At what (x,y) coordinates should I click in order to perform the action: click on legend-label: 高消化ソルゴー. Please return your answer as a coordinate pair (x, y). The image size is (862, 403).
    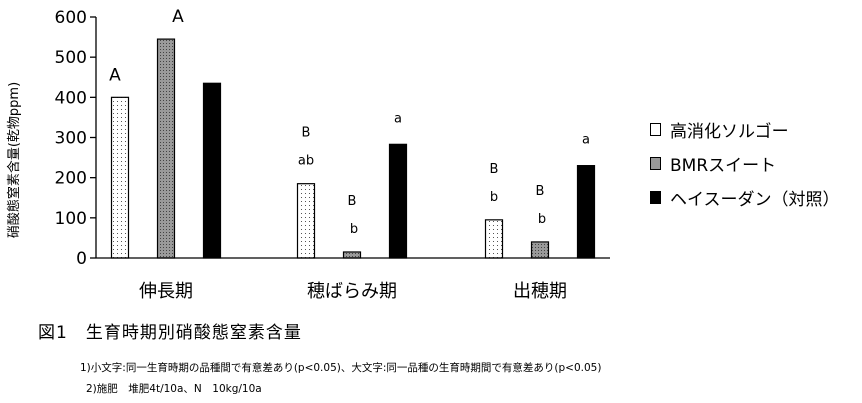
    Looking at the image, I should click on (729, 131).